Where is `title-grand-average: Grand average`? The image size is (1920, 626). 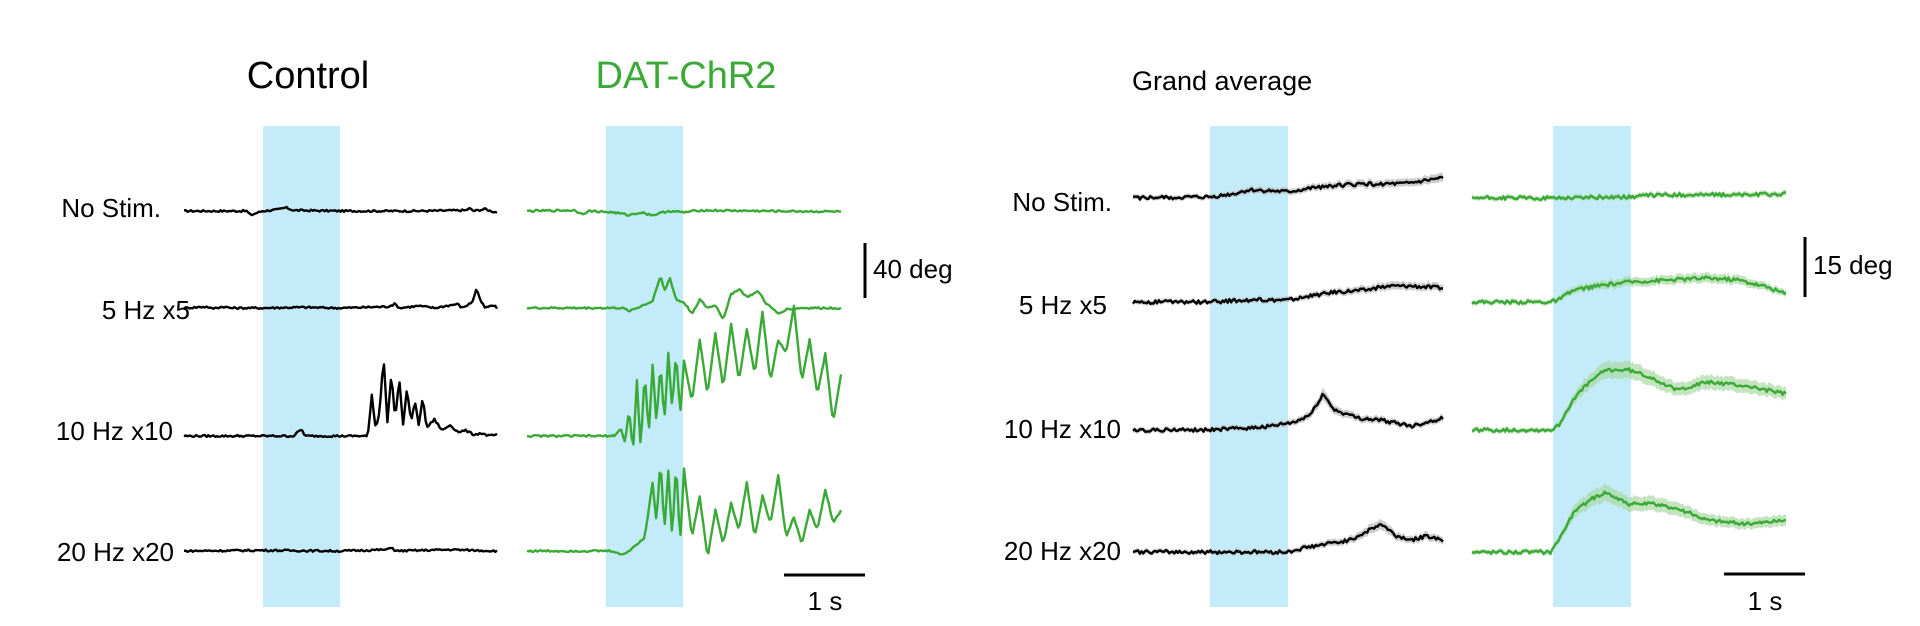
title-grand-average: Grand average is located at coordinates (1222, 81).